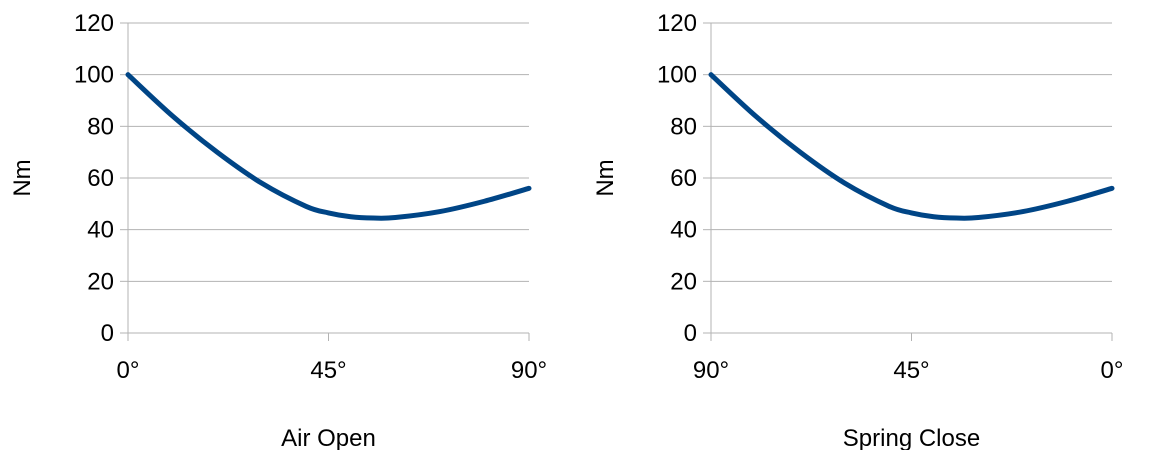  Describe the element at coordinates (911, 437) in the screenshot. I see `x-axis-title: Spring Close` at that location.